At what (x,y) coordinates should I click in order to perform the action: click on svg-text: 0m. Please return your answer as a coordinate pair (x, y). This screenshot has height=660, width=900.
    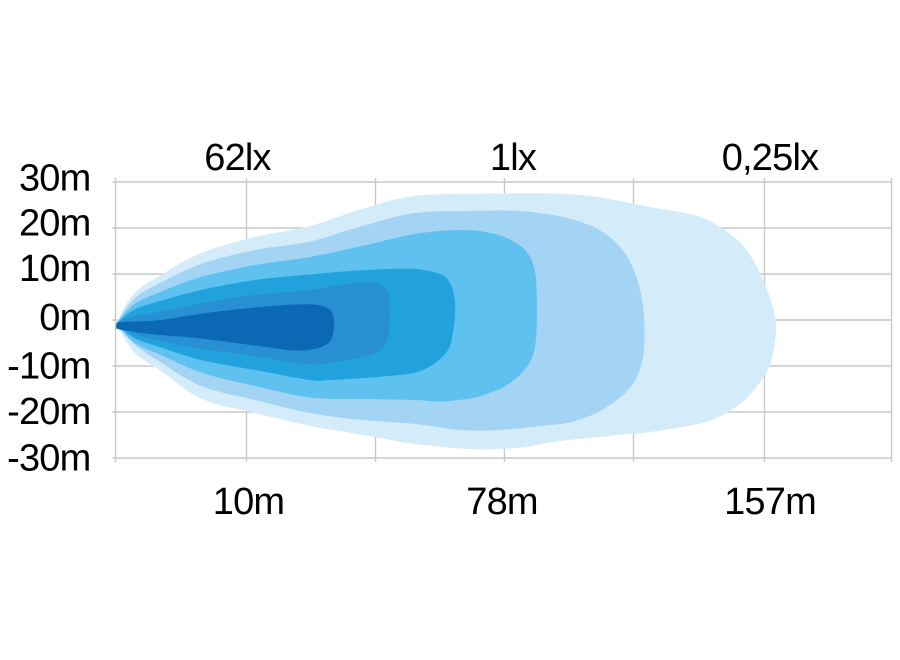
    Looking at the image, I should click on (64, 318).